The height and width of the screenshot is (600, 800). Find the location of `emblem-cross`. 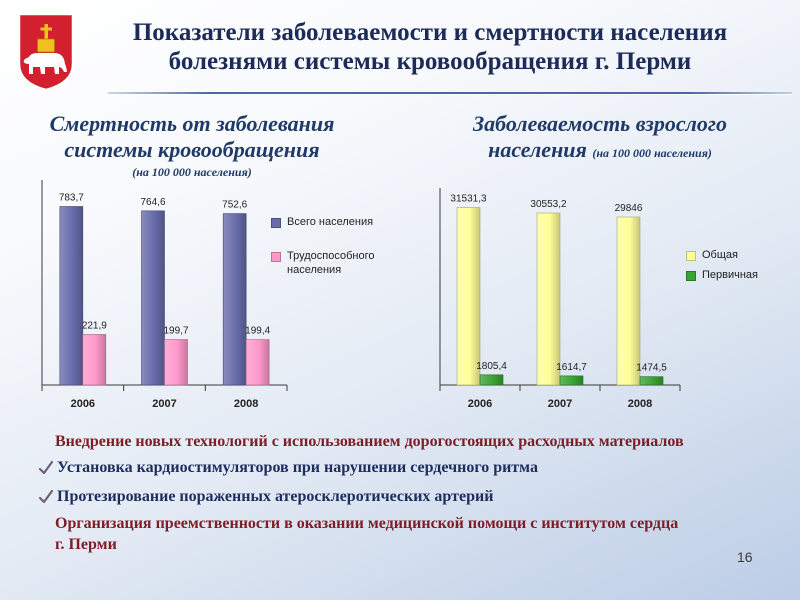

emblem-cross is located at coordinates (46, 31).